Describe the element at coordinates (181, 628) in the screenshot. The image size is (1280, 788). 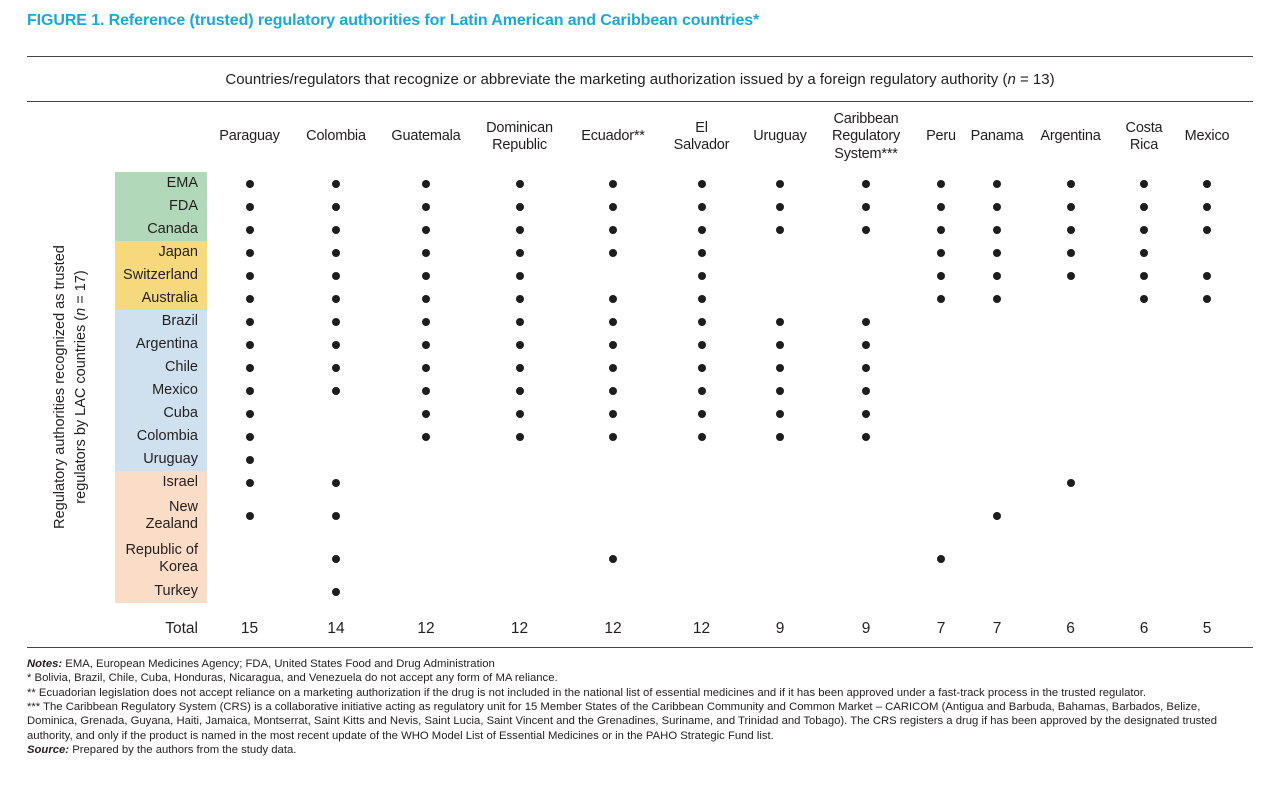
I see `total-label: Total` at that location.